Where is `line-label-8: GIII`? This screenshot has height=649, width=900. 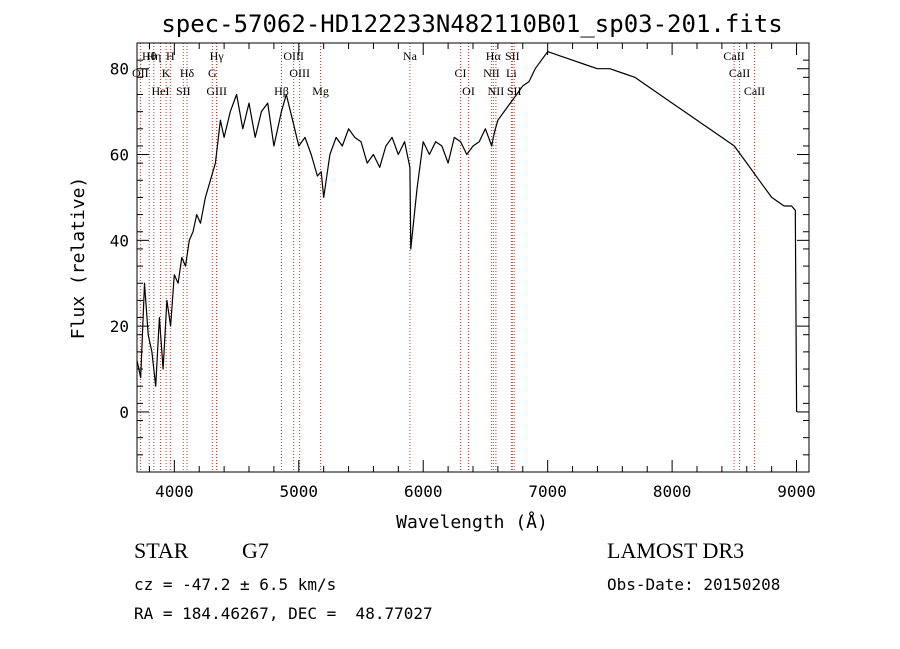
line-label-8: GIII is located at coordinates (216, 91).